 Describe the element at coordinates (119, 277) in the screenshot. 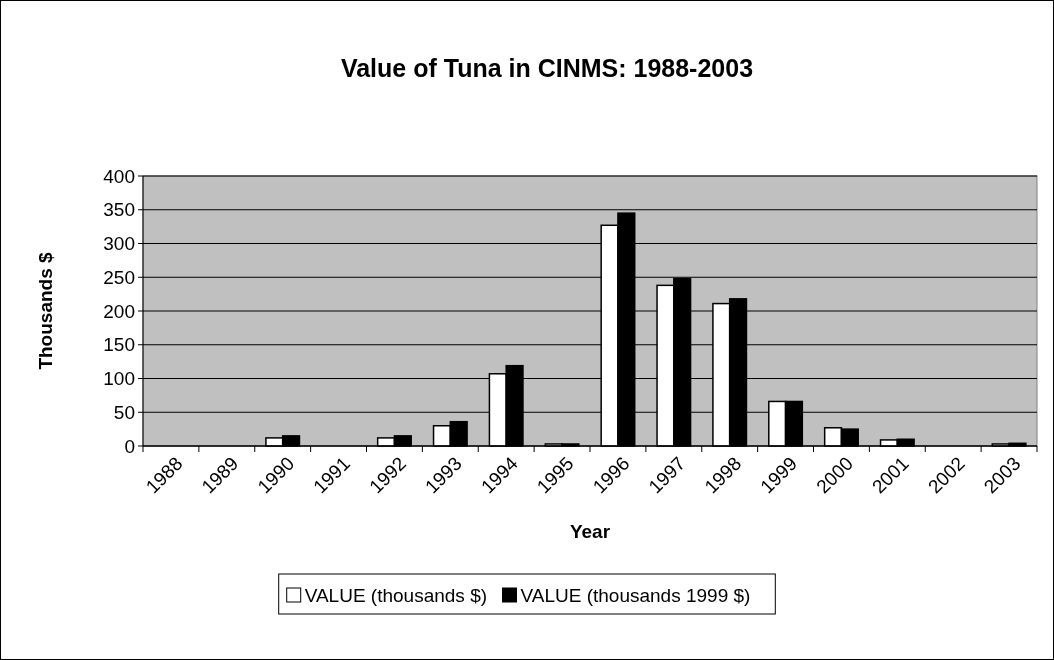

I see `y-tick-label: 250` at that location.